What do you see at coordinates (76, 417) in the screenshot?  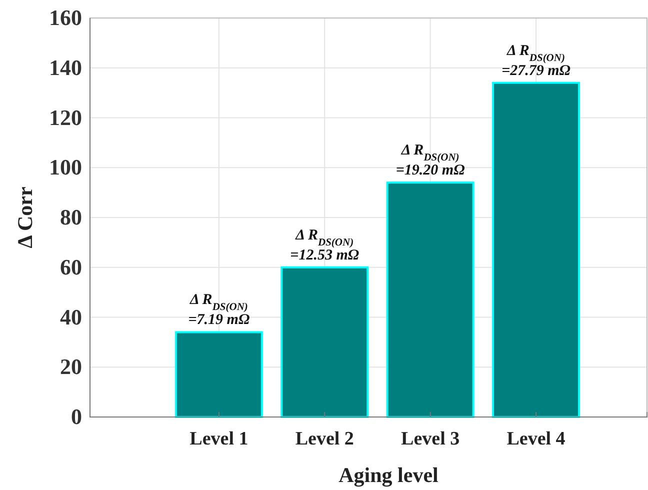 I see `y-tick-label: 0` at bounding box center [76, 417].